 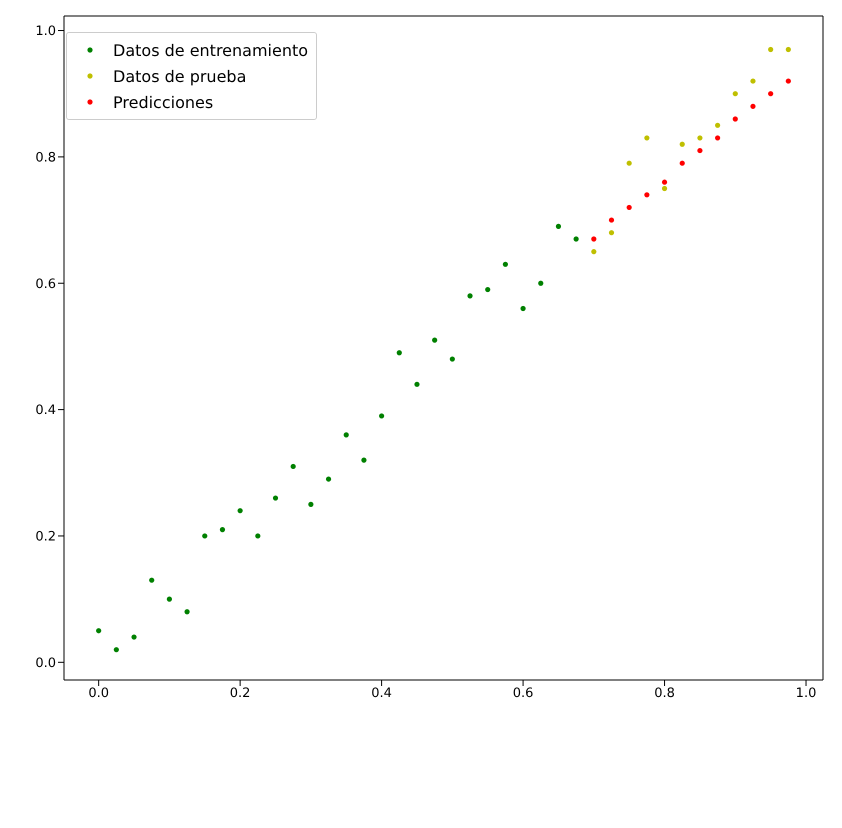 What do you see at coordinates (45, 32) in the screenshot?
I see `y-tick-label: 1.0` at bounding box center [45, 32].